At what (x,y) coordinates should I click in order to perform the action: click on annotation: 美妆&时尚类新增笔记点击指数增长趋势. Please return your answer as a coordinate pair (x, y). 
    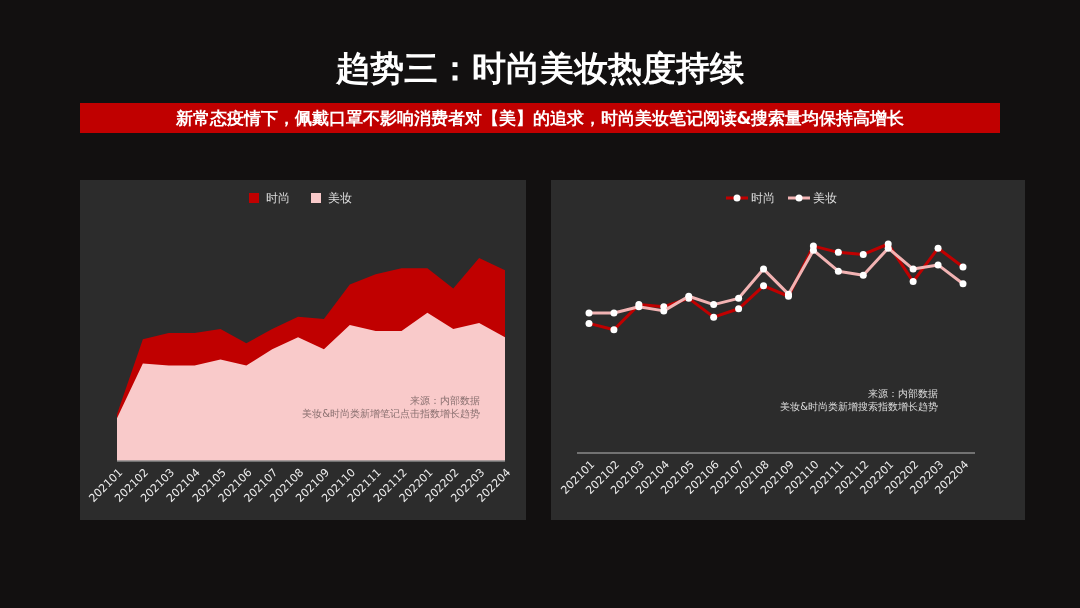
    Looking at the image, I should click on (391, 413).